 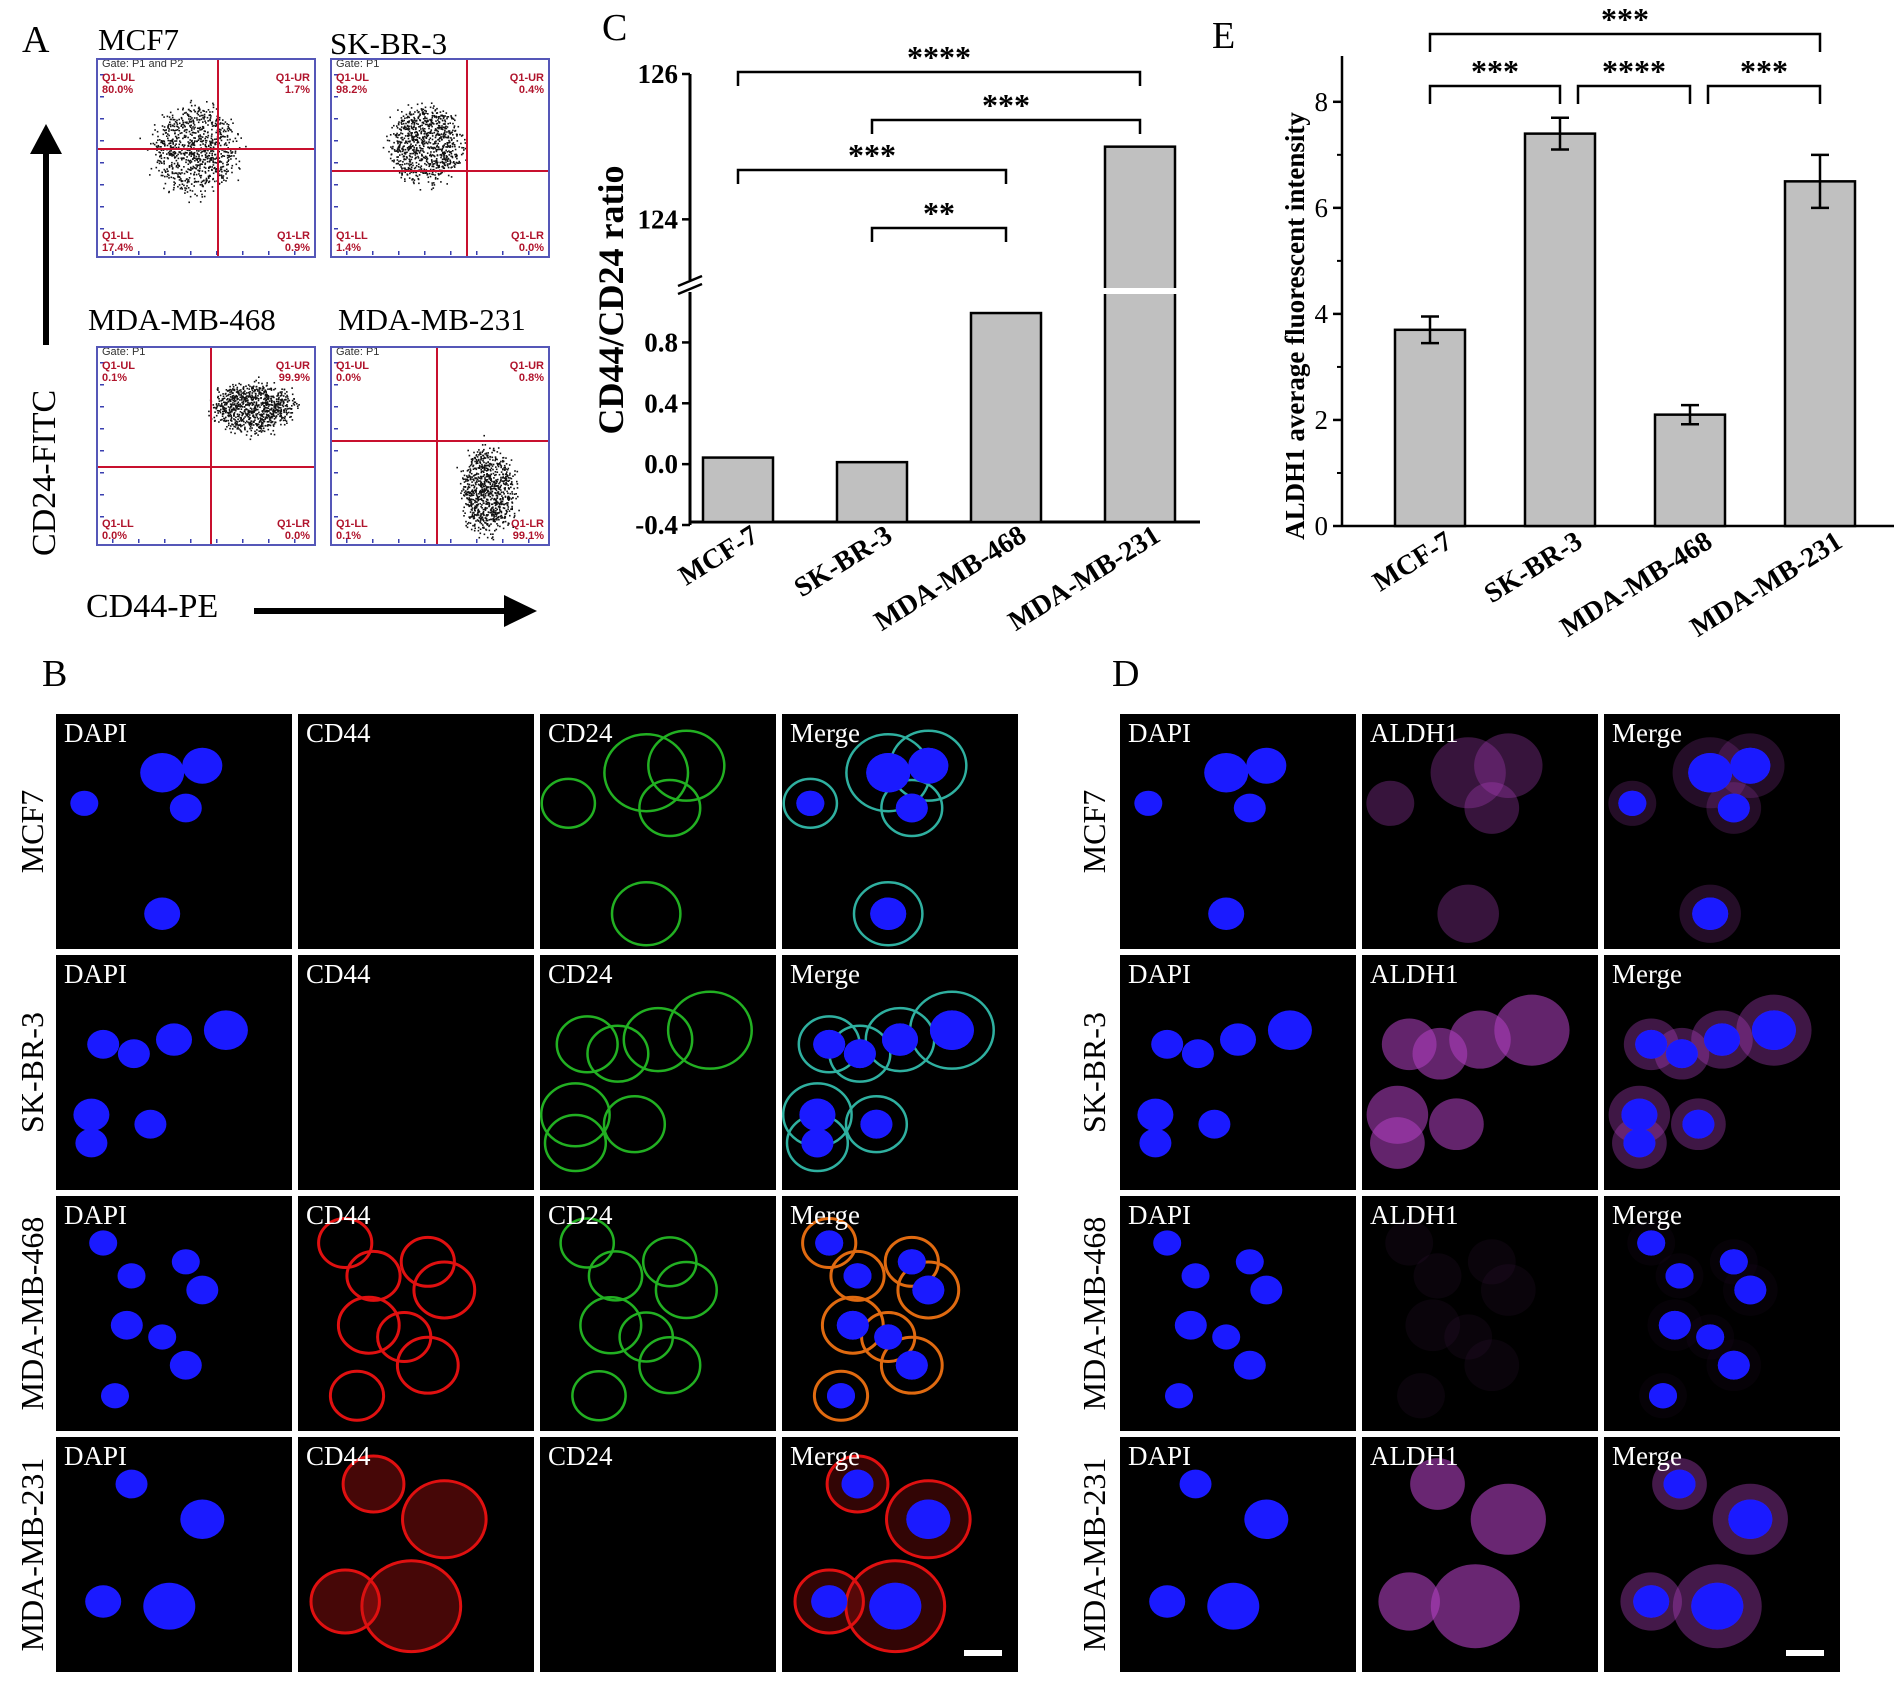 I want to click on cytoplasm, so click(x=1492, y=808).